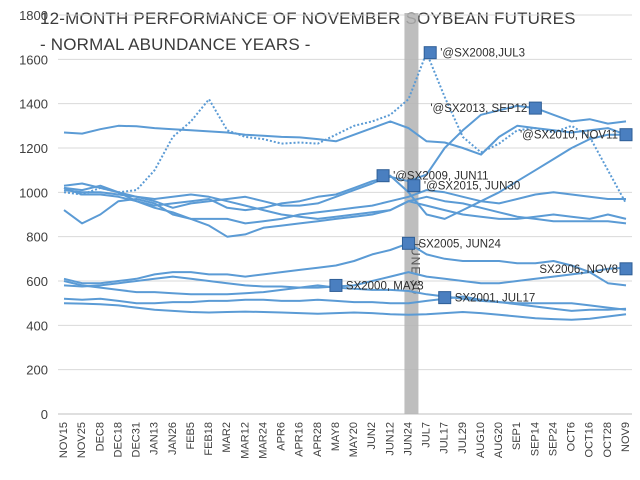  I want to click on annotation: '@SX2010, NOV11, so click(576, 135).